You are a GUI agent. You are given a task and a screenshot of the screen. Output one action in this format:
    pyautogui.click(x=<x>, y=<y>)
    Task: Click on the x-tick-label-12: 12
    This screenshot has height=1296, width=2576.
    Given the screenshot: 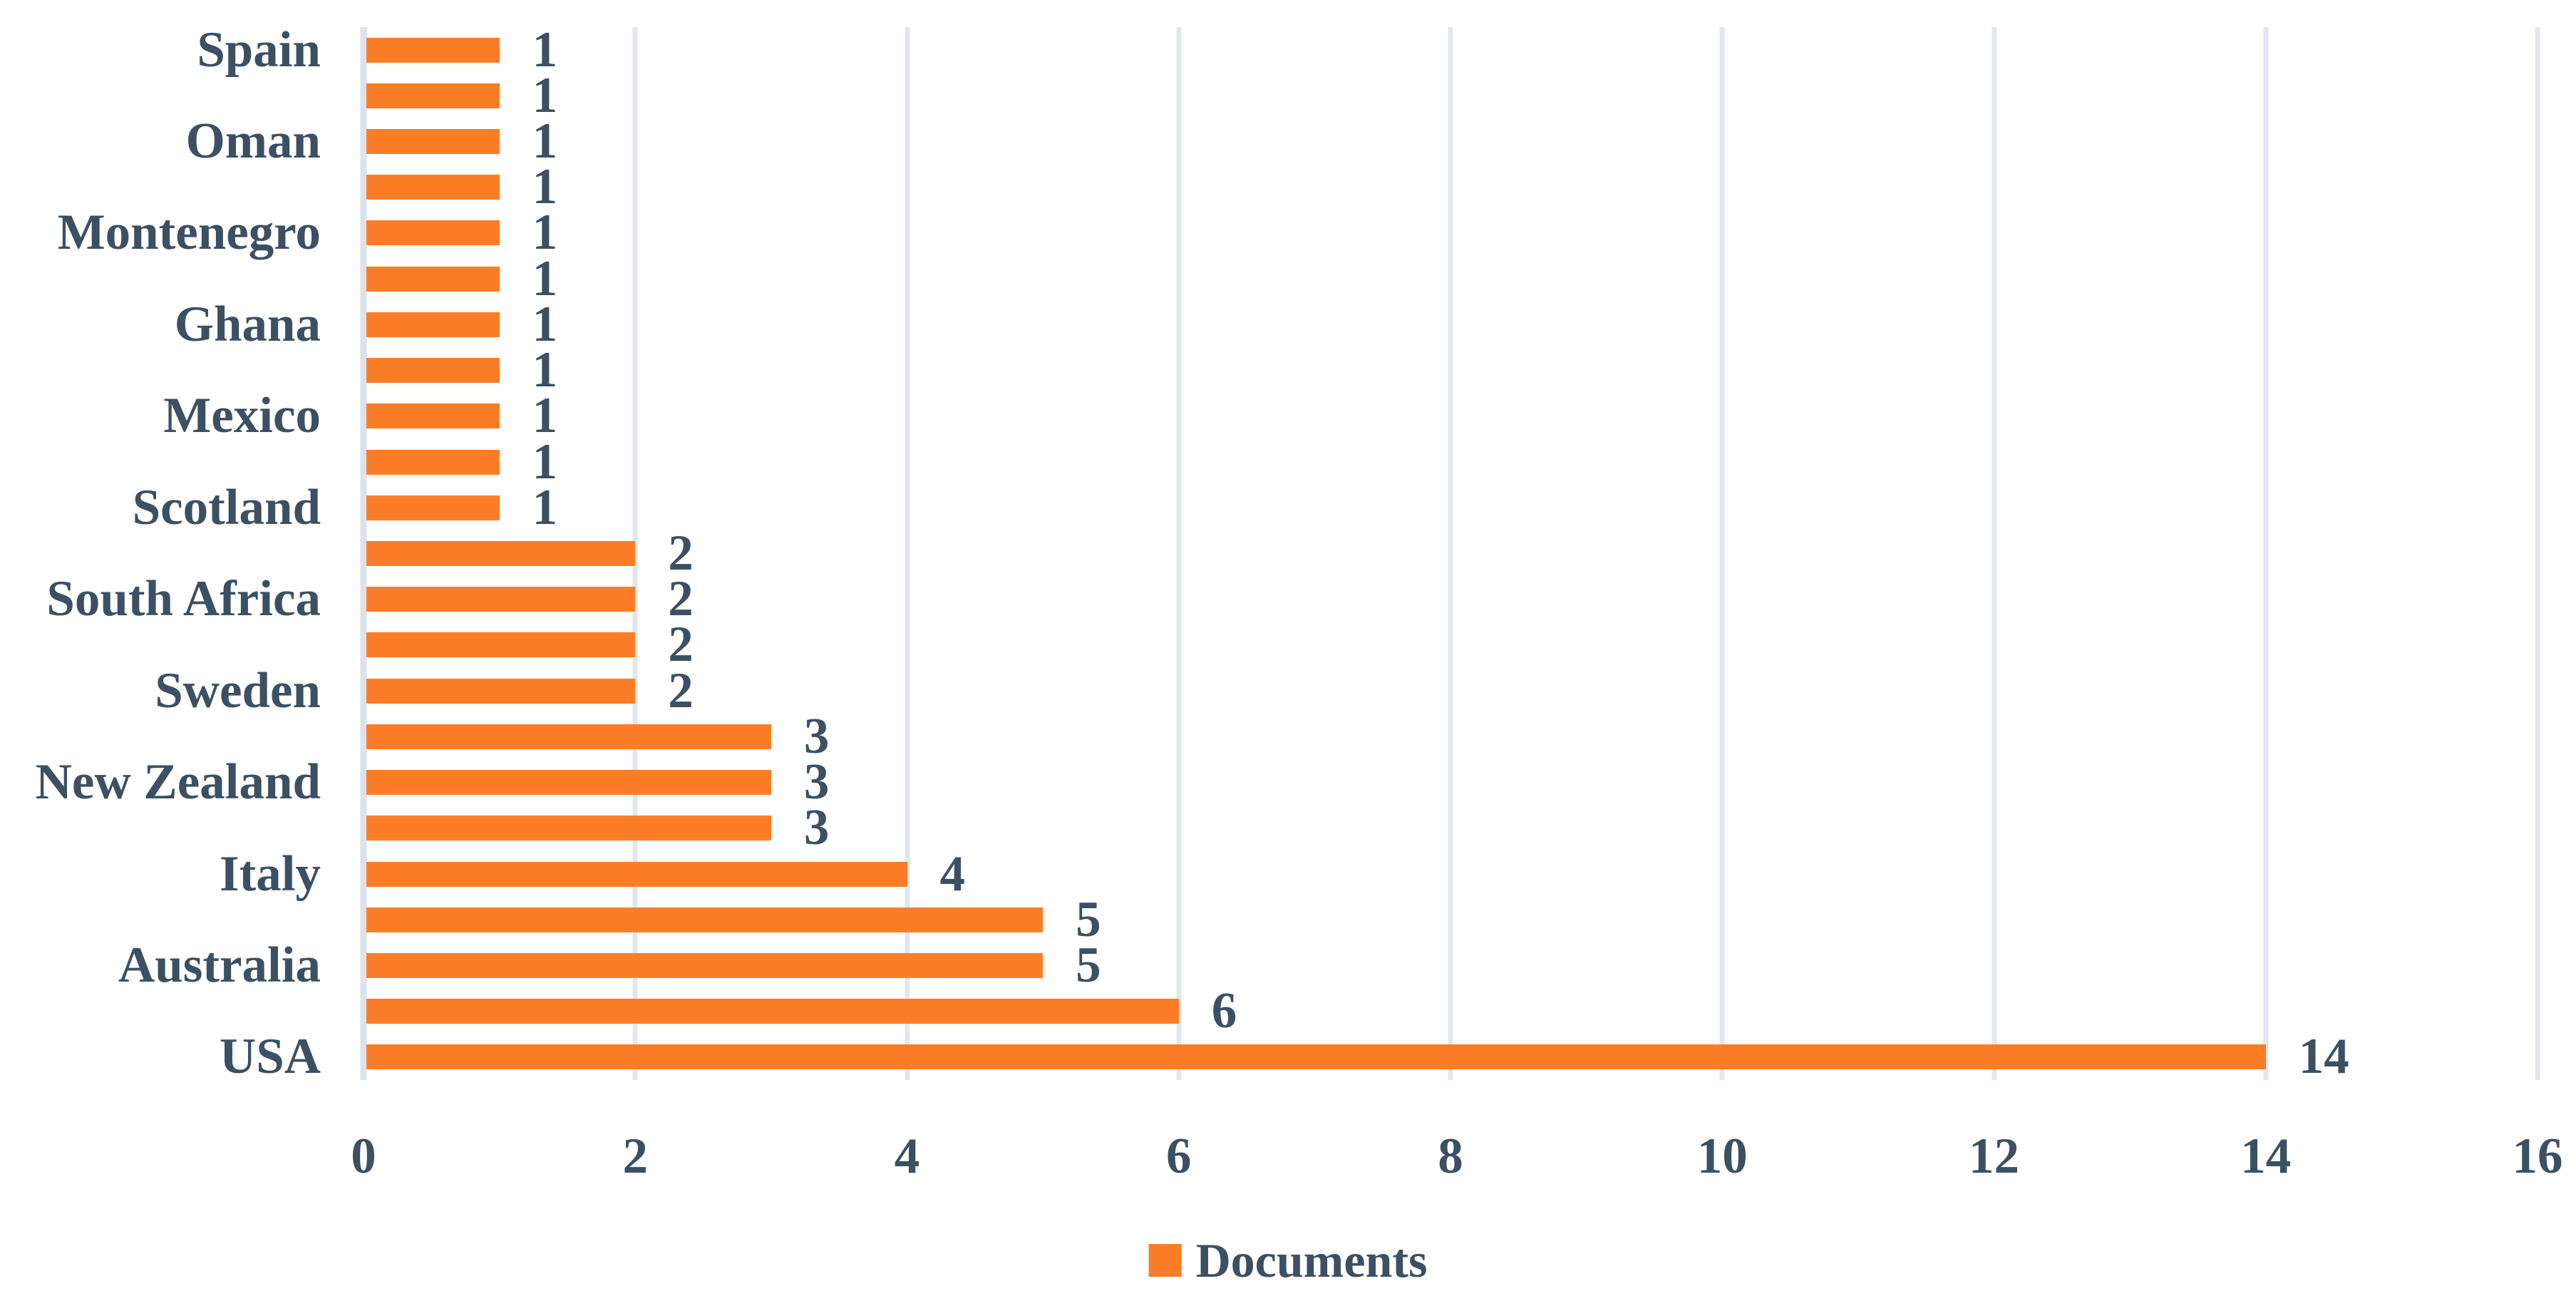 What is the action you would take?
    pyautogui.click(x=1994, y=1156)
    